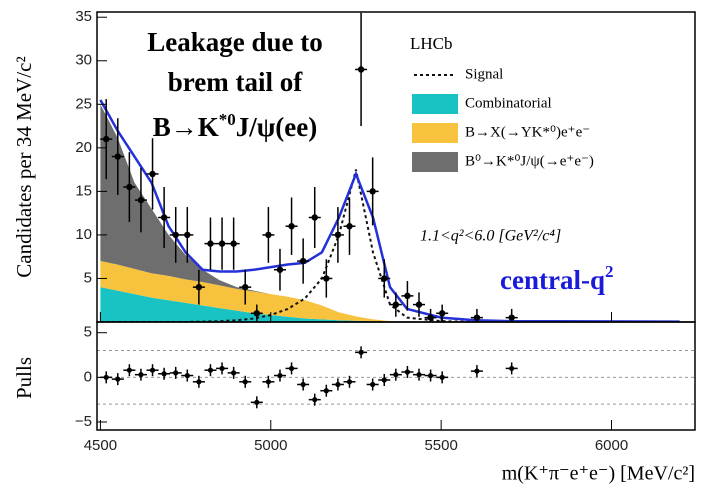 The width and height of the screenshot is (711, 492). What do you see at coordinates (24, 378) in the screenshot?
I see `pulls-axis-title: Pulls` at bounding box center [24, 378].